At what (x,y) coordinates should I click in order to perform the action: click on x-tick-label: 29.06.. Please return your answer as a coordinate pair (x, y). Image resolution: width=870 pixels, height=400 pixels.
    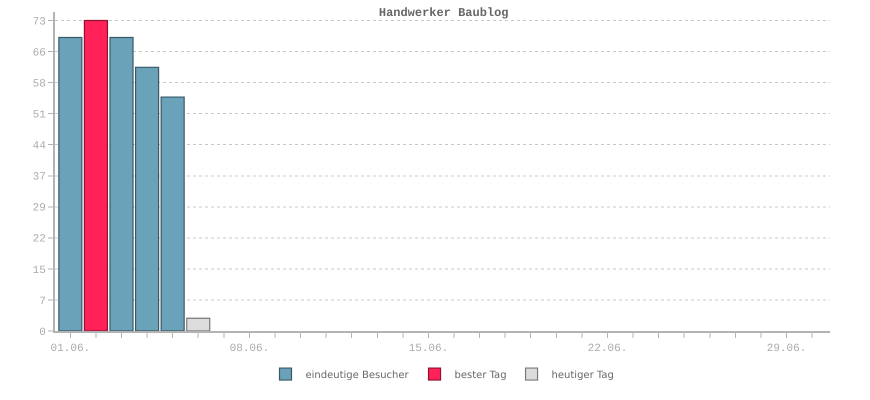
    Looking at the image, I should click on (786, 349).